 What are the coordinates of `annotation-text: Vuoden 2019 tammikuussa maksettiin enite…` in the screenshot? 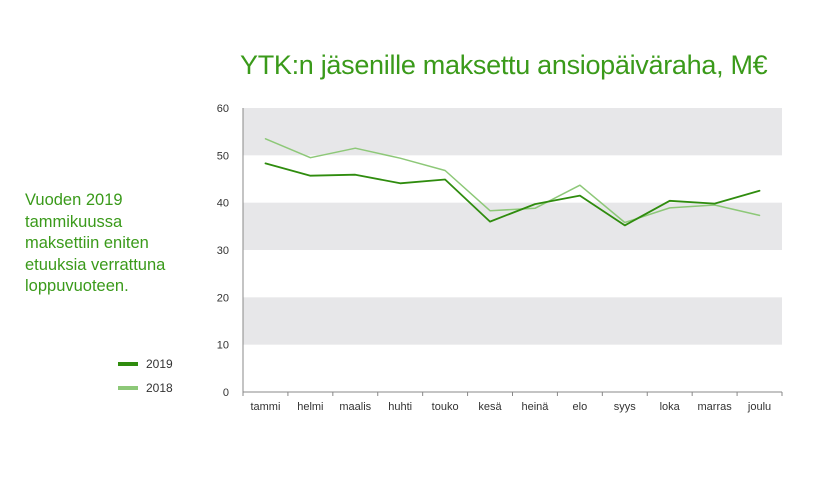 It's located at (95, 243).